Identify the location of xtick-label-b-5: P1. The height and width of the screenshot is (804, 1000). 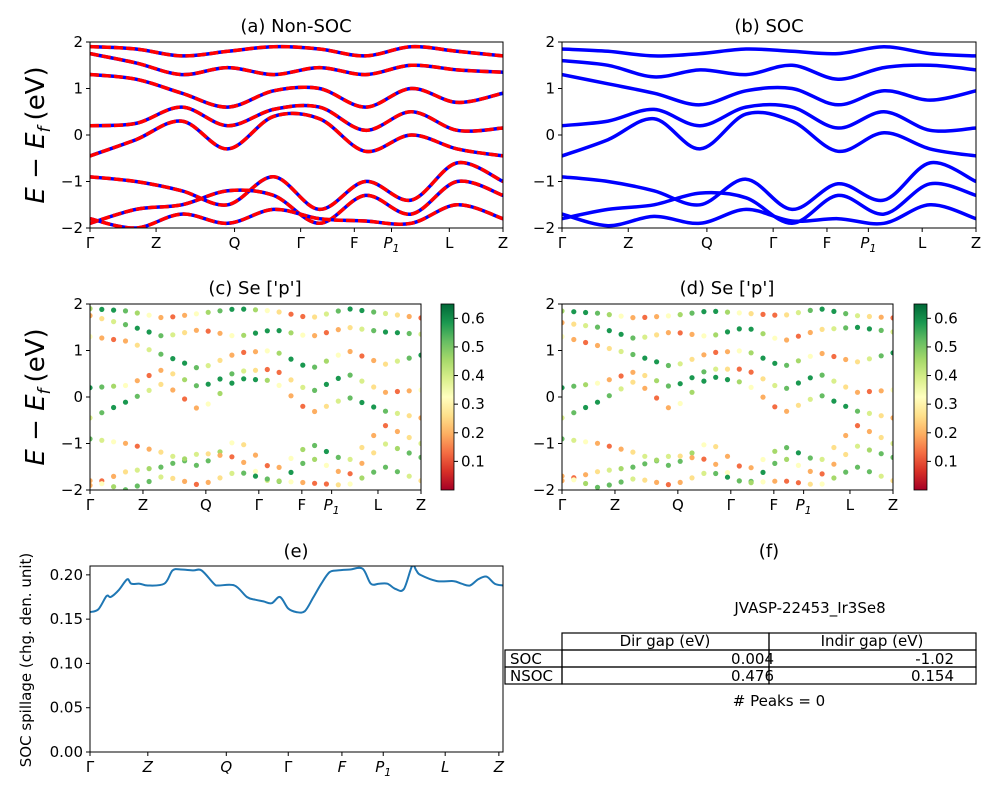
(868, 244).